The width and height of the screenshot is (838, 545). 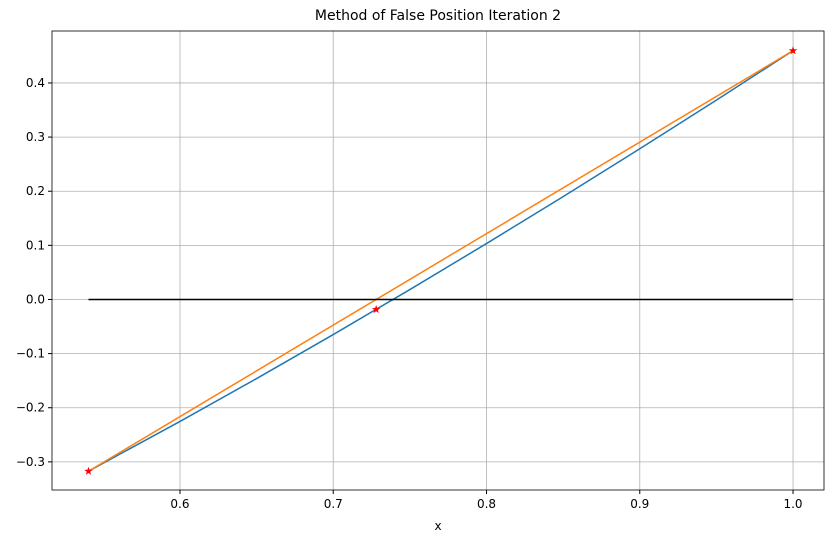 What do you see at coordinates (486, 504) in the screenshot?
I see `x-tick-label: 0.8` at bounding box center [486, 504].